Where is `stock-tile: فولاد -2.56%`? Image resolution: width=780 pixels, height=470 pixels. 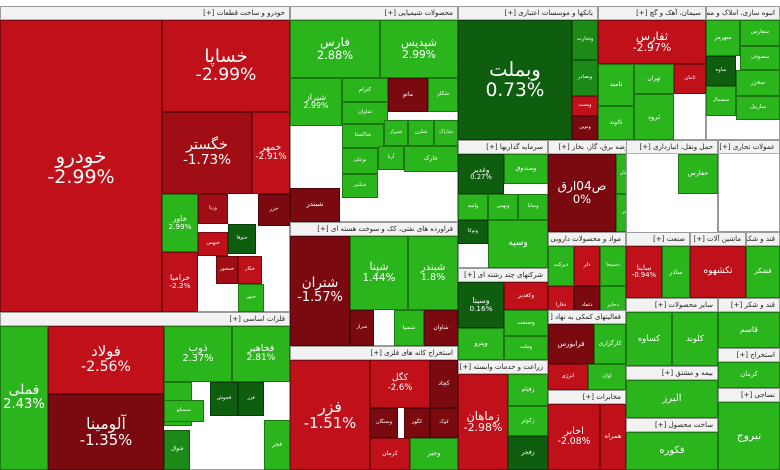 stock-tile: فولاد -2.56% is located at coordinates (106, 360).